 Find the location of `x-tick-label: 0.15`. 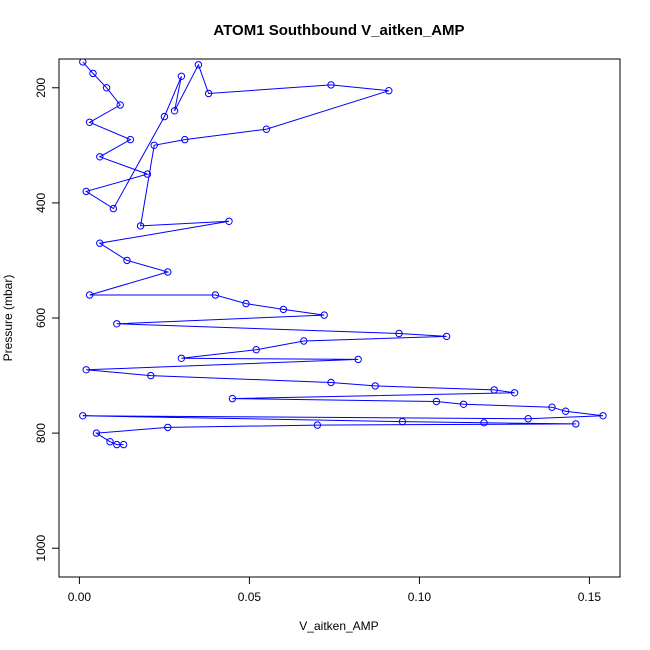

x-tick-label: 0.15 is located at coordinates (590, 597).